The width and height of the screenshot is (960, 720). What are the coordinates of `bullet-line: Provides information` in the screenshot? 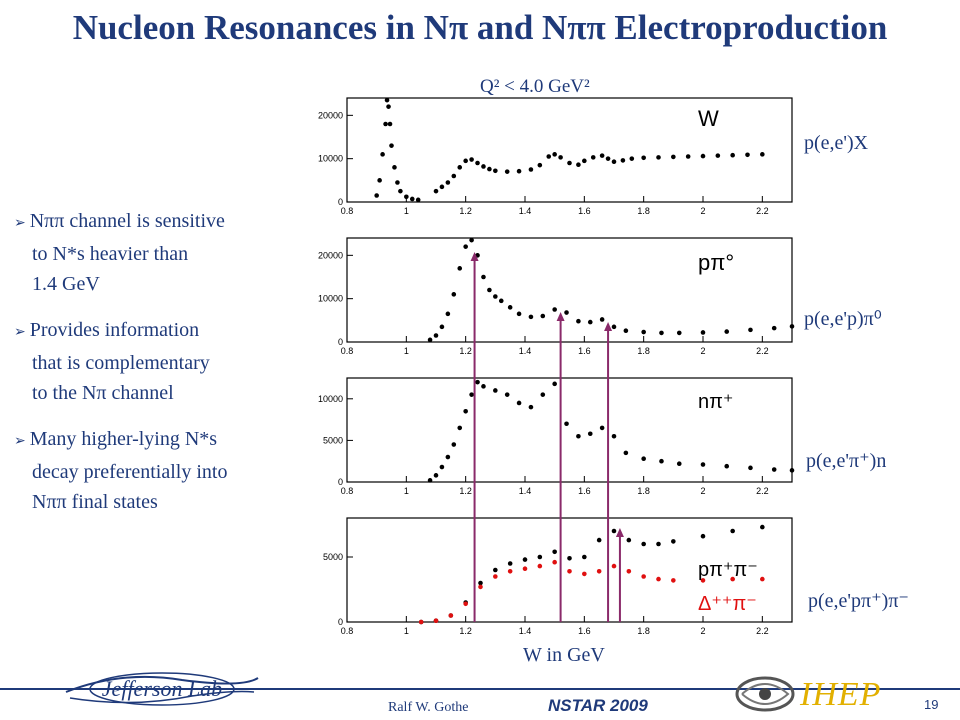 It's located at (159, 331).